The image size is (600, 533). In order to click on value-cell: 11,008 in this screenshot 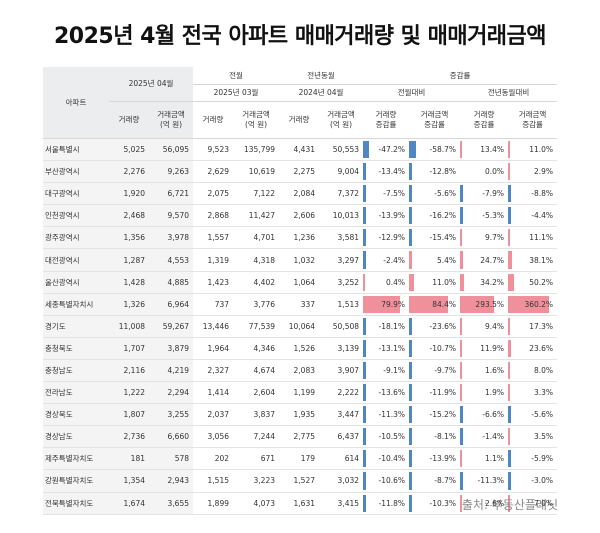, I will do `click(129, 326)`.